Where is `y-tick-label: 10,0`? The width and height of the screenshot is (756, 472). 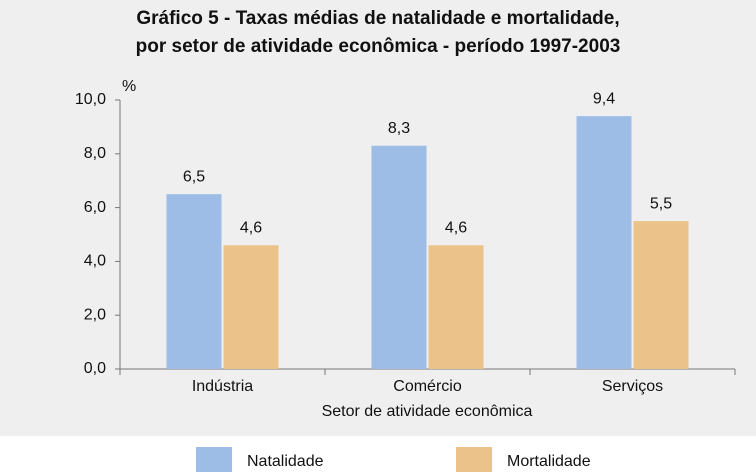
y-tick-label: 10,0 is located at coordinates (90, 99).